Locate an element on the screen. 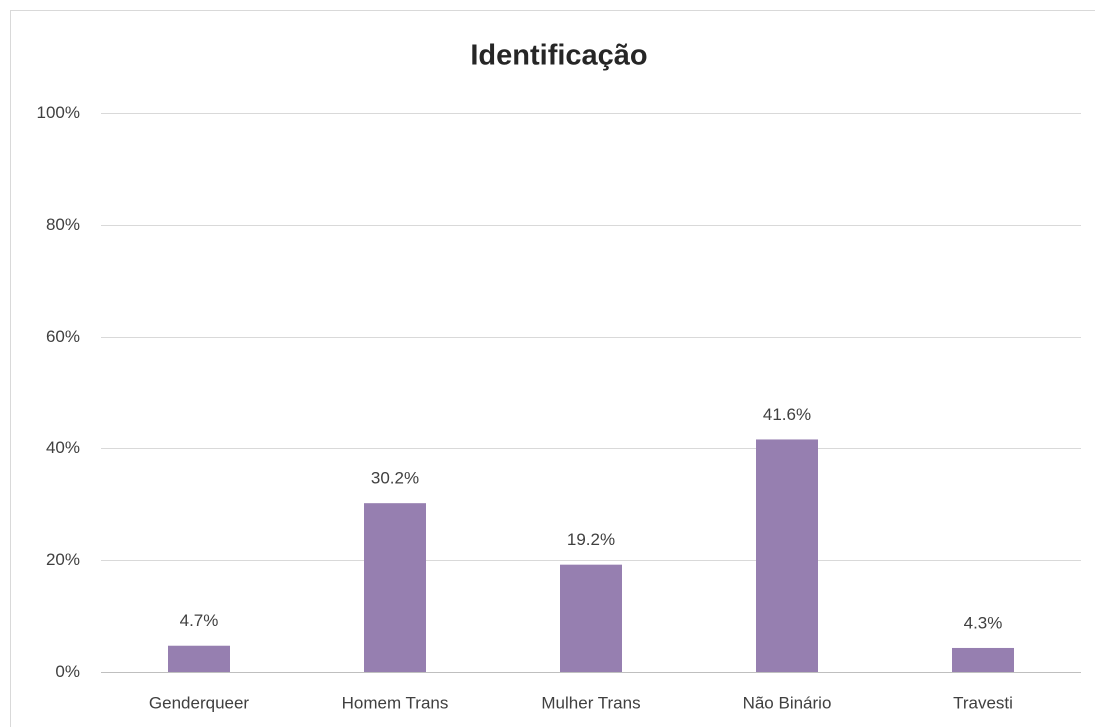  y-tick-label: 100% is located at coordinates (58, 112).